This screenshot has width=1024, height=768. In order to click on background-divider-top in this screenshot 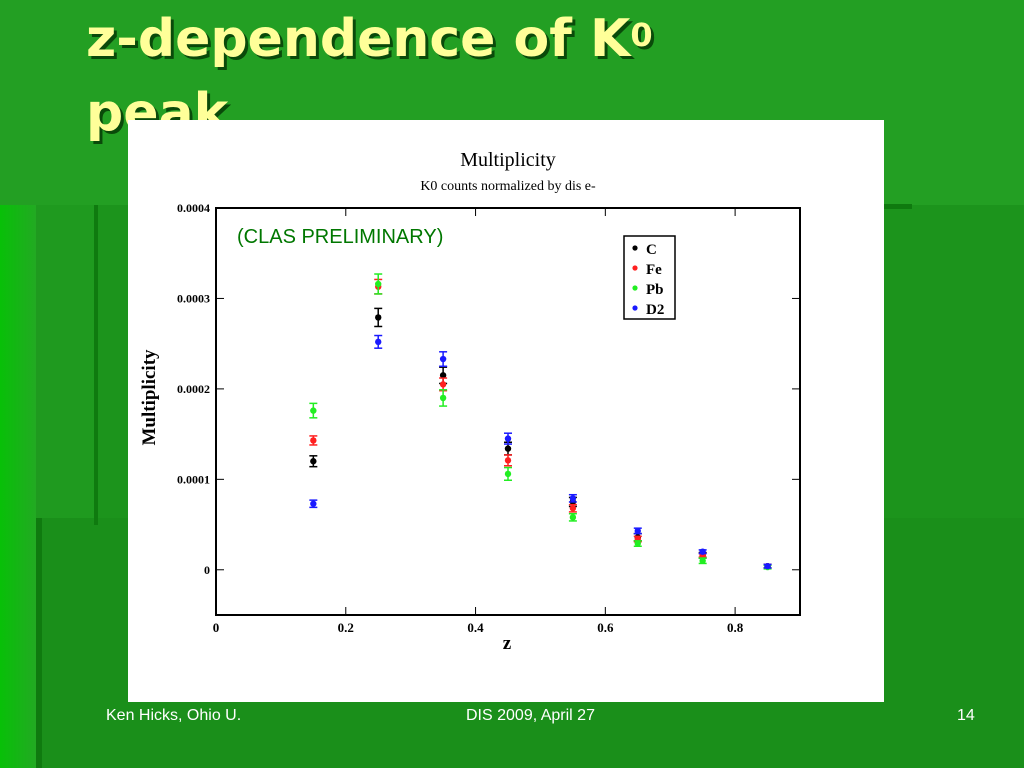, I will do `click(886, 206)`.